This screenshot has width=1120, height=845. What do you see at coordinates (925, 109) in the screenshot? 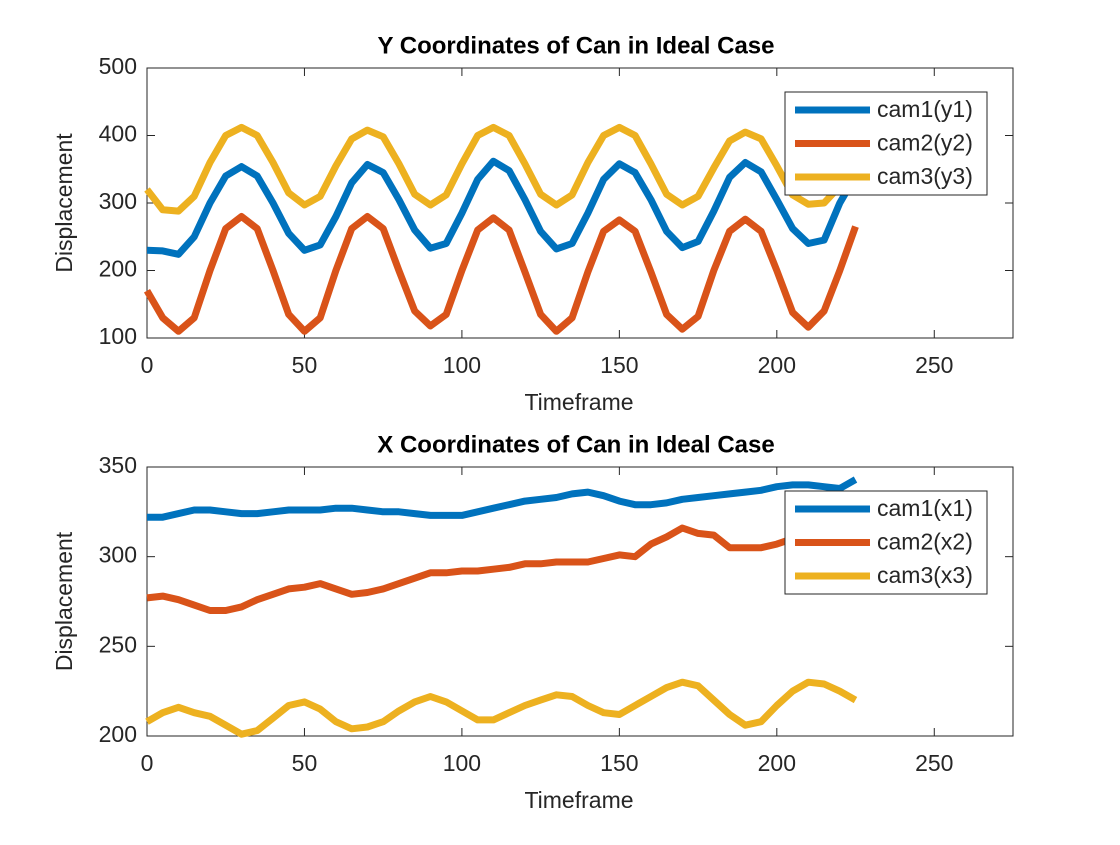
I see `legend-label: cam1(y1)` at bounding box center [925, 109].